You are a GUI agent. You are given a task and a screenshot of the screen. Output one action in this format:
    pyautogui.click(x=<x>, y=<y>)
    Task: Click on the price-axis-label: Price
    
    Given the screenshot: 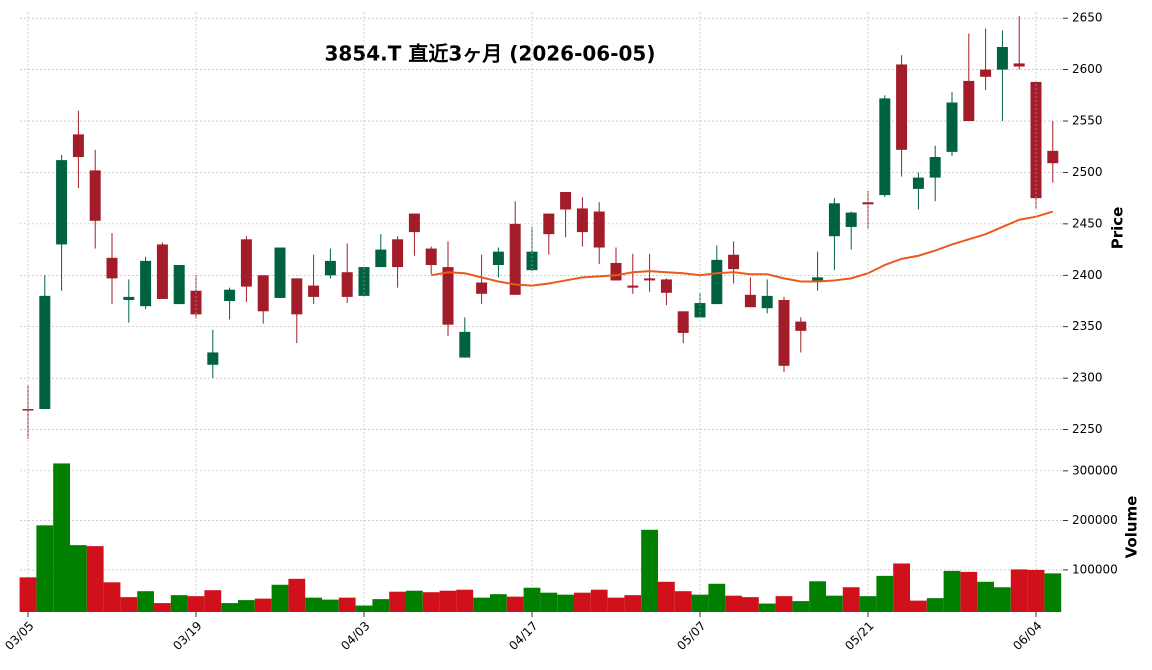 What is the action you would take?
    pyautogui.click(x=1118, y=228)
    